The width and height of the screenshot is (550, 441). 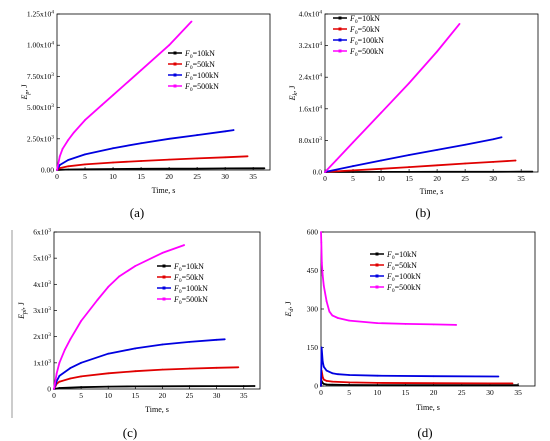 I want to click on legend-label: F0=10kN, so click(x=199, y=54).